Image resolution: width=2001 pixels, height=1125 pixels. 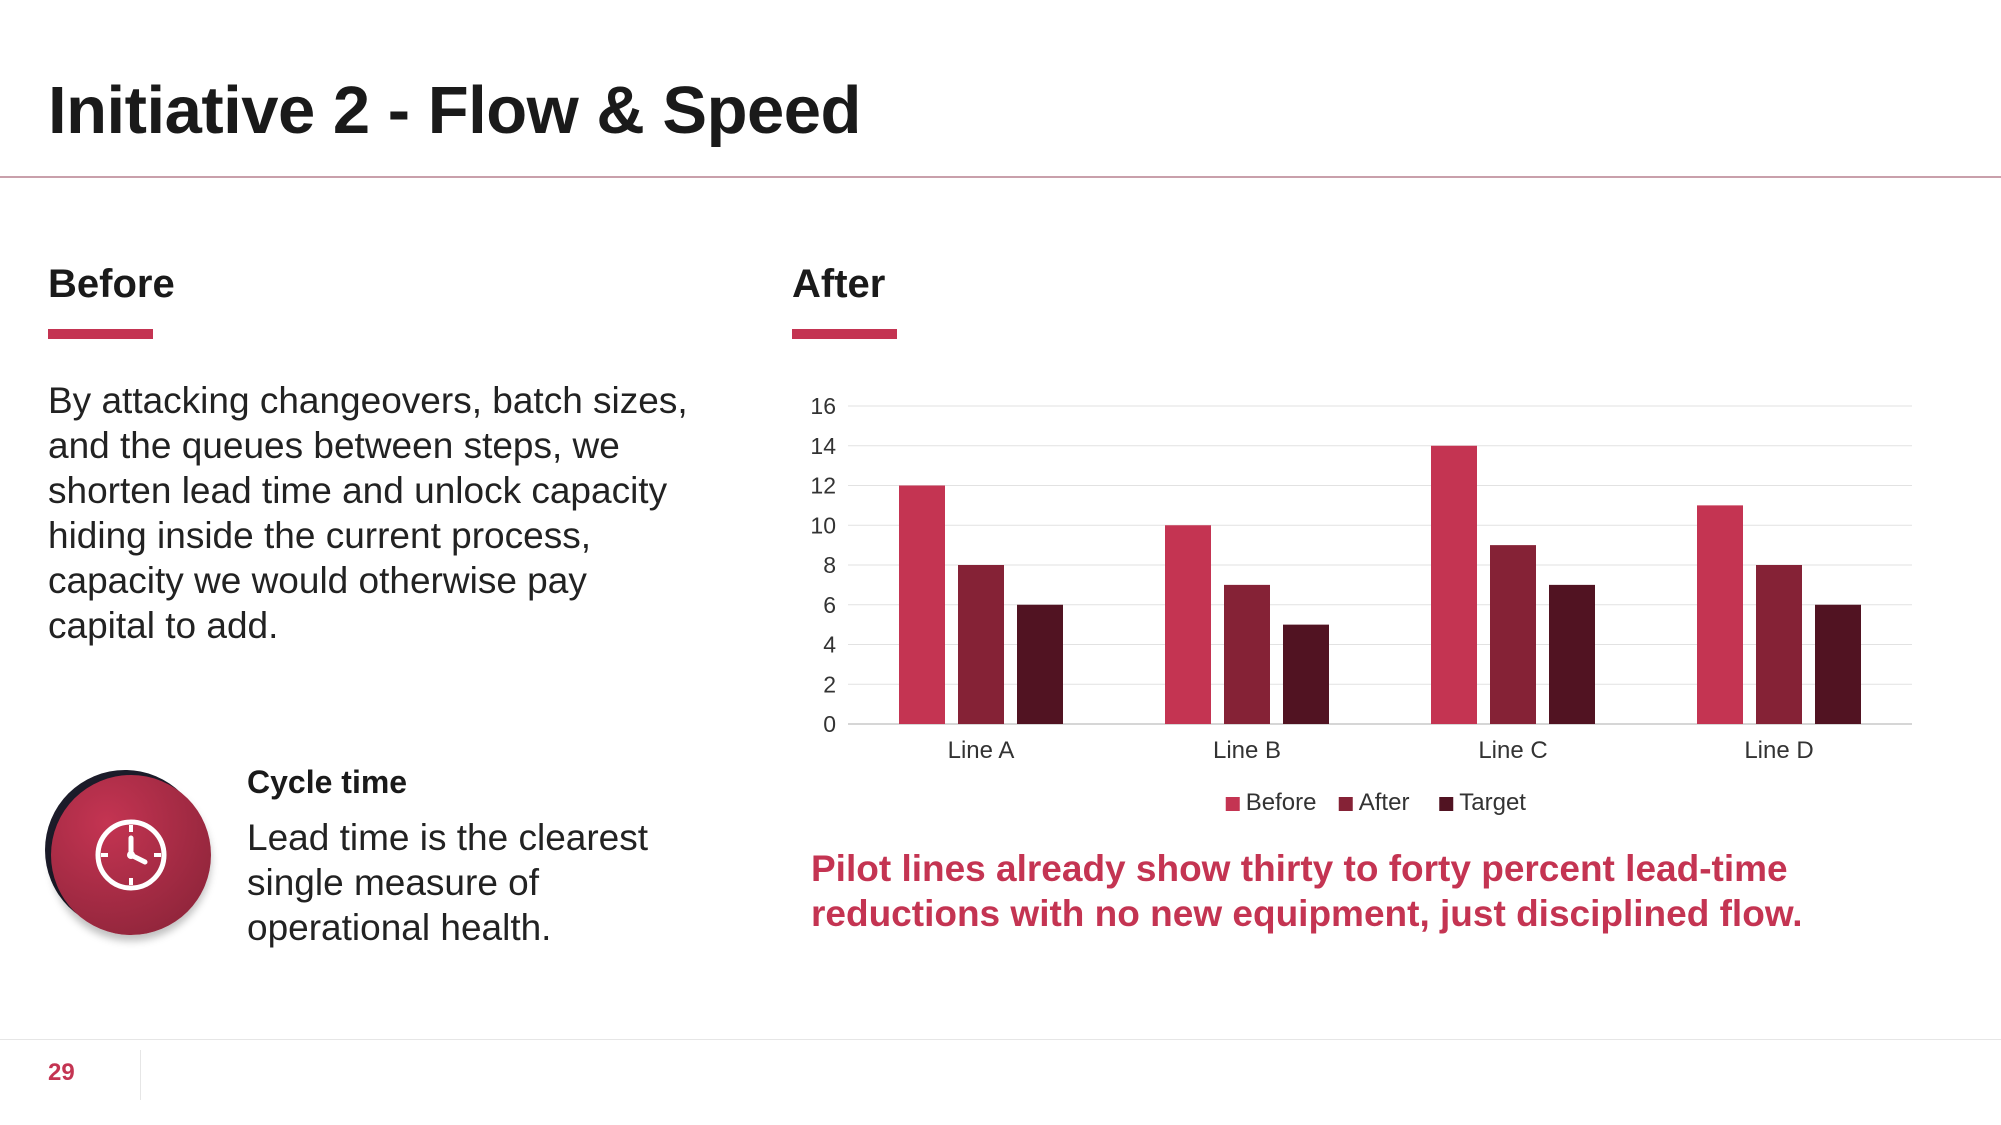 I want to click on legend-label-target: Target, so click(x=1492, y=802).